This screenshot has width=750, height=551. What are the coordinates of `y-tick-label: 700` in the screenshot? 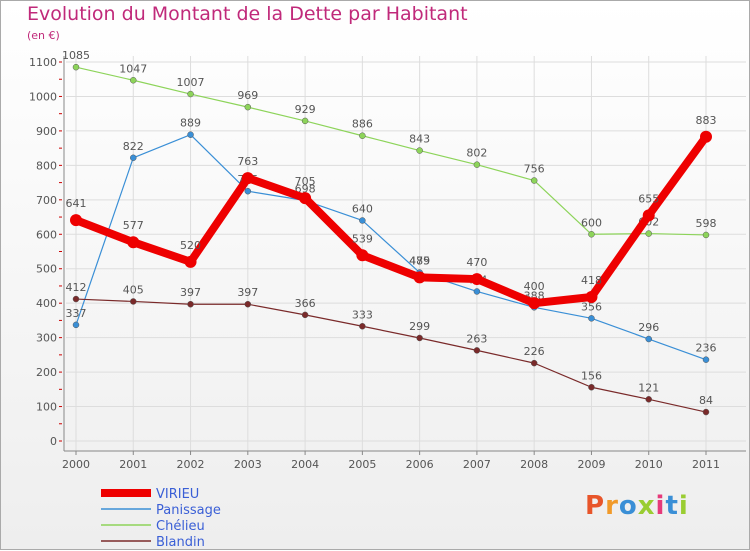 It's located at (46, 200).